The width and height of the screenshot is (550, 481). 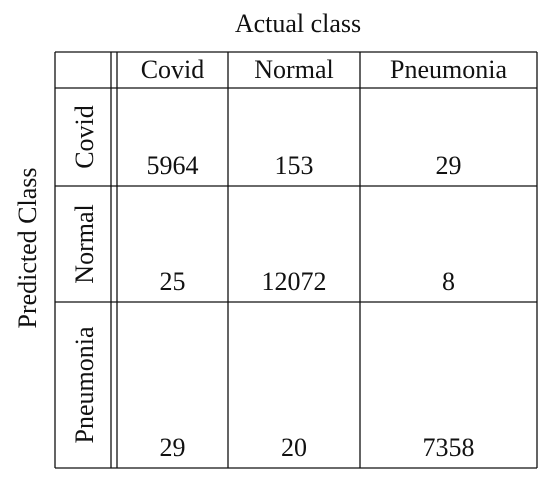 I want to click on cell-value: 153, so click(x=294, y=165).